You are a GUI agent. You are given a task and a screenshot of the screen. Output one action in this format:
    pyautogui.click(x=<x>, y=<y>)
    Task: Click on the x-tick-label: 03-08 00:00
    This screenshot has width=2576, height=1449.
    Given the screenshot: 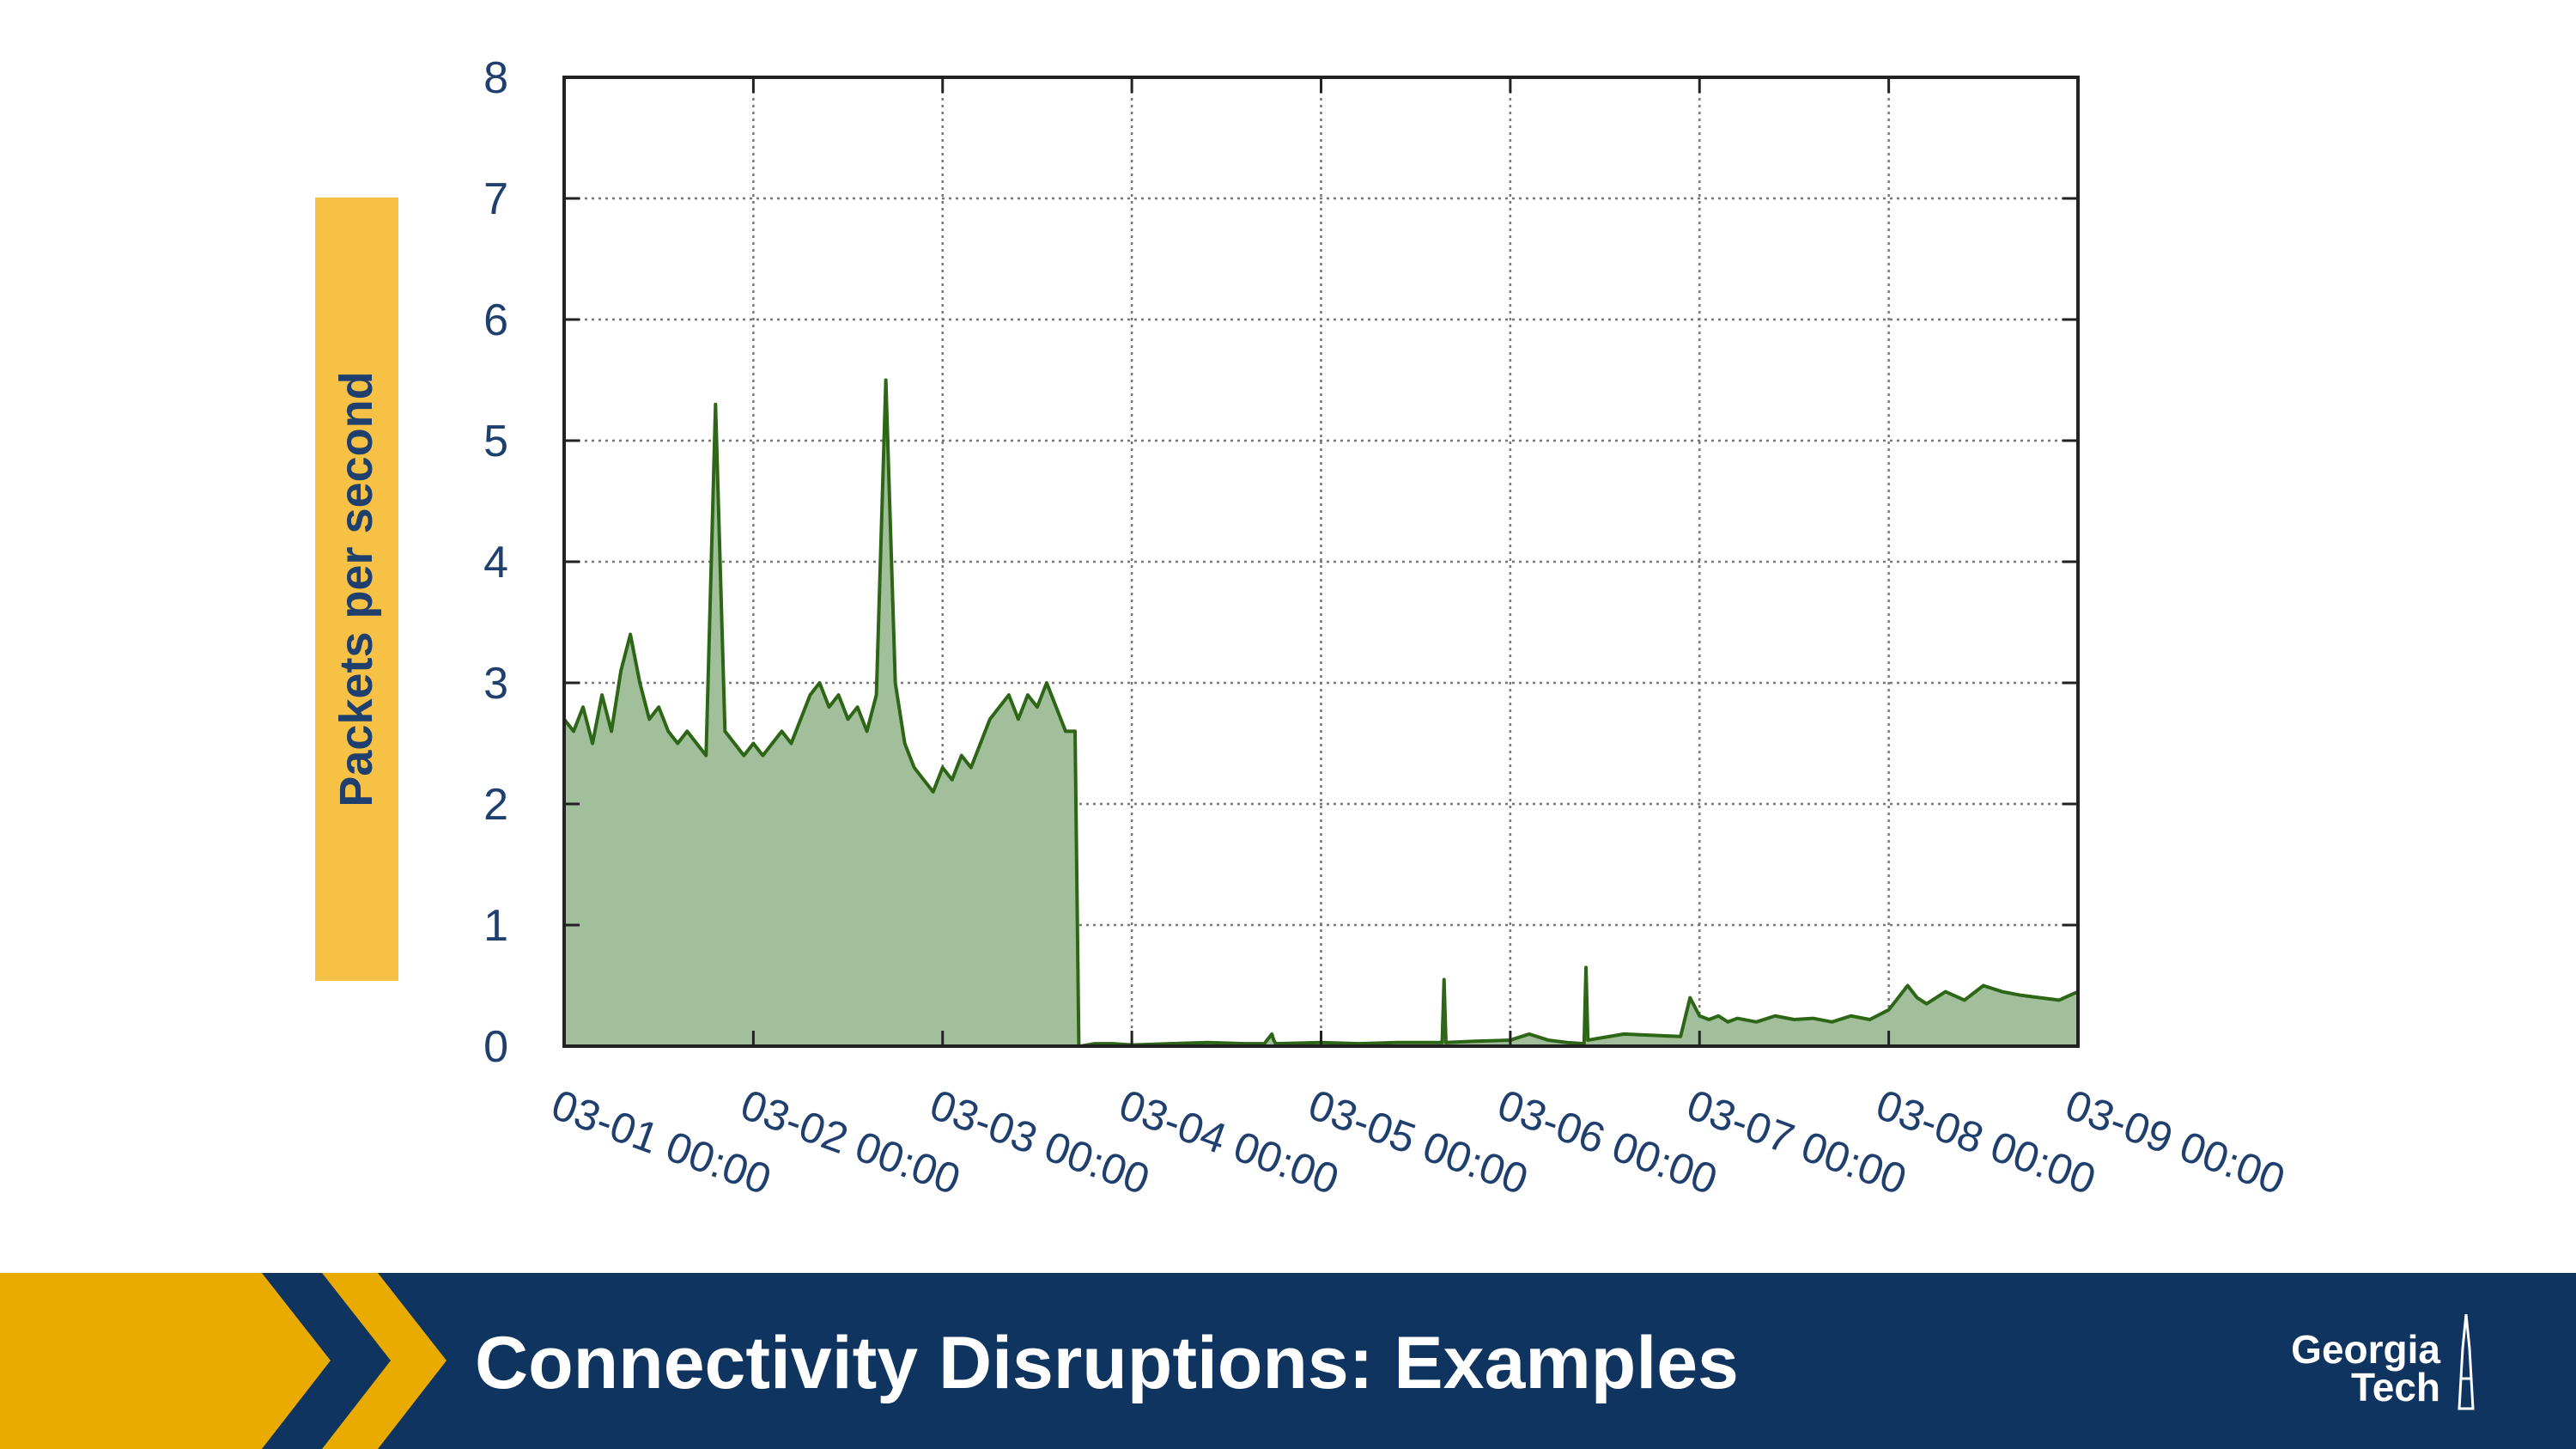 What is the action you would take?
    pyautogui.click(x=1986, y=1142)
    